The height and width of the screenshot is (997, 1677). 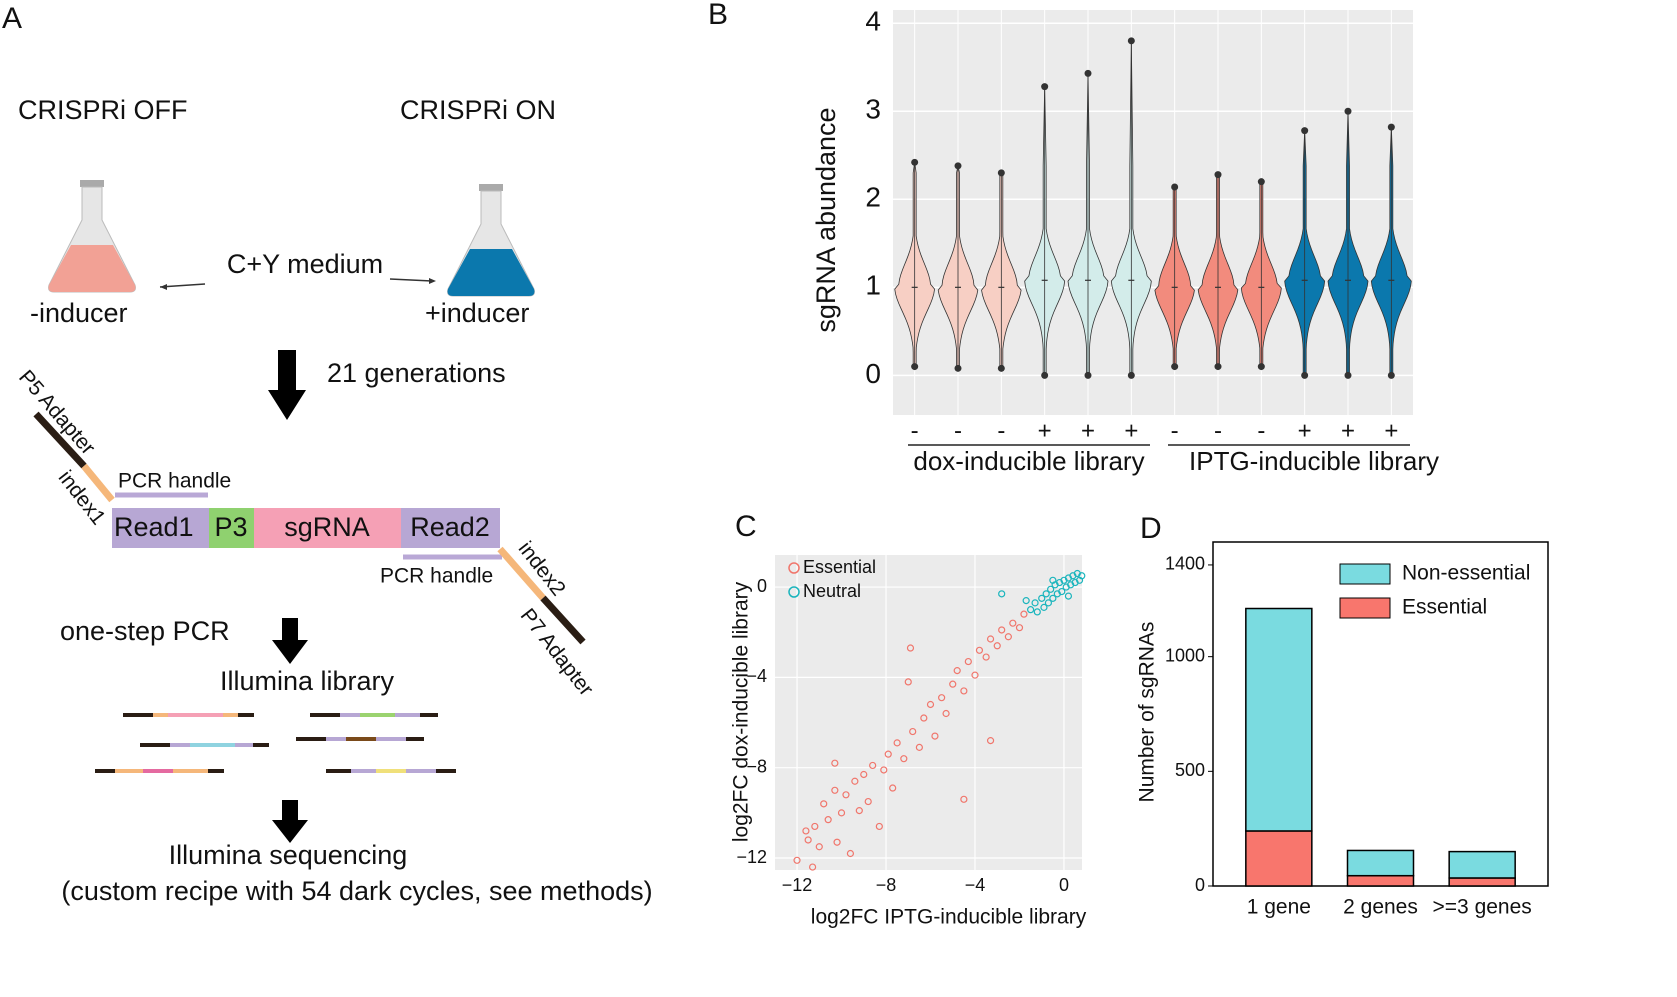 I want to click on segment-label: Read1, so click(x=154, y=527).